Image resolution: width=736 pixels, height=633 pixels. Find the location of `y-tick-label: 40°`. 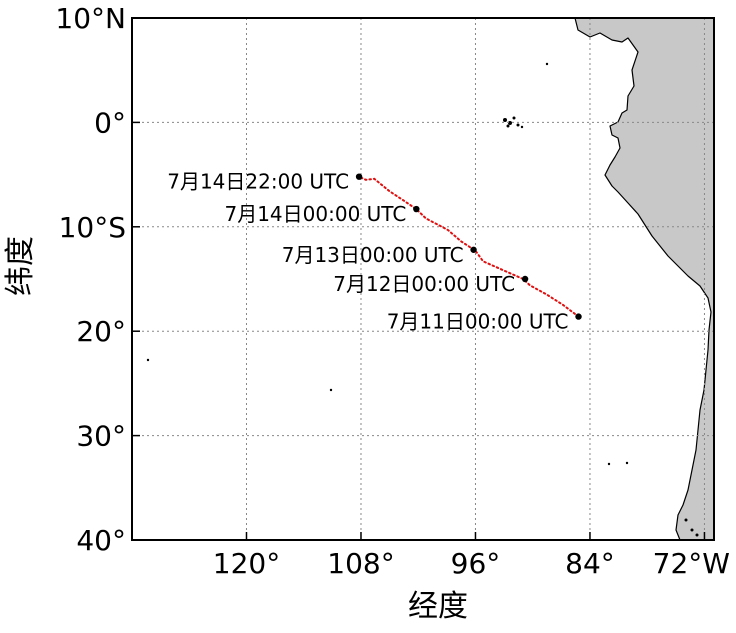

y-tick-label: 40° is located at coordinates (101, 540).